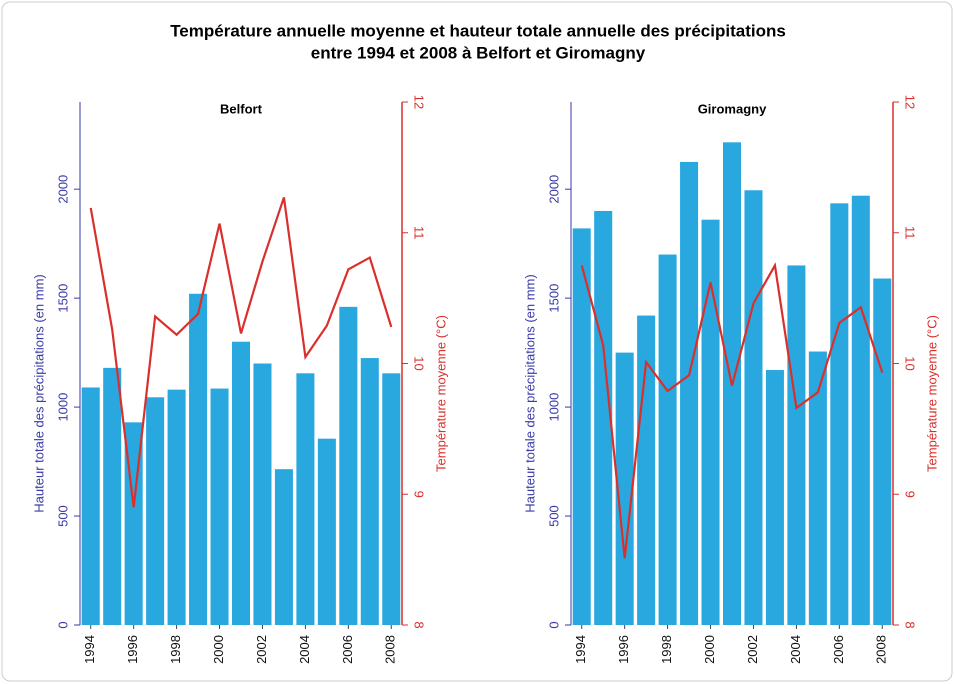 The image size is (955, 684). Describe the element at coordinates (241, 108) in the screenshot. I see `subplot-title: Belfort` at that location.